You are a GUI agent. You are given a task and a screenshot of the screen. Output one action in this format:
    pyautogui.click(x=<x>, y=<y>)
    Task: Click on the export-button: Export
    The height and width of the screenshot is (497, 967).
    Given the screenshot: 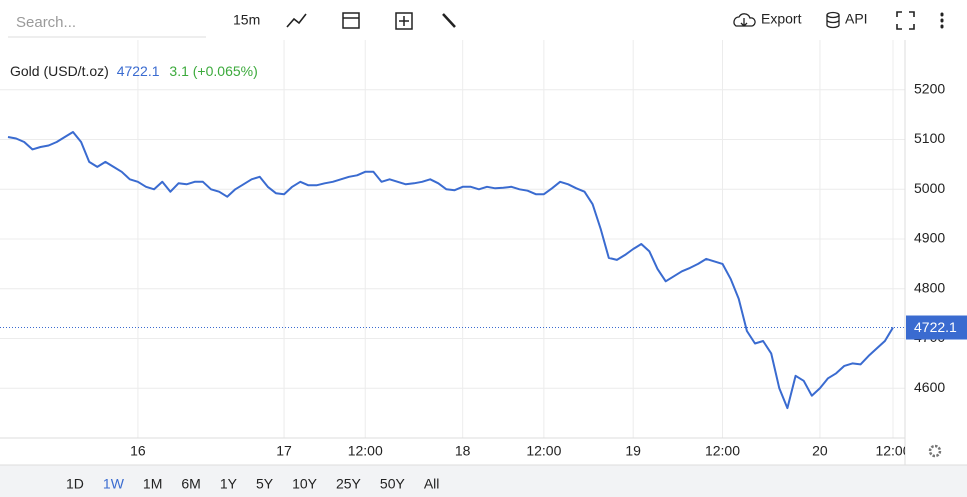 What is the action you would take?
    pyautogui.click(x=781, y=19)
    